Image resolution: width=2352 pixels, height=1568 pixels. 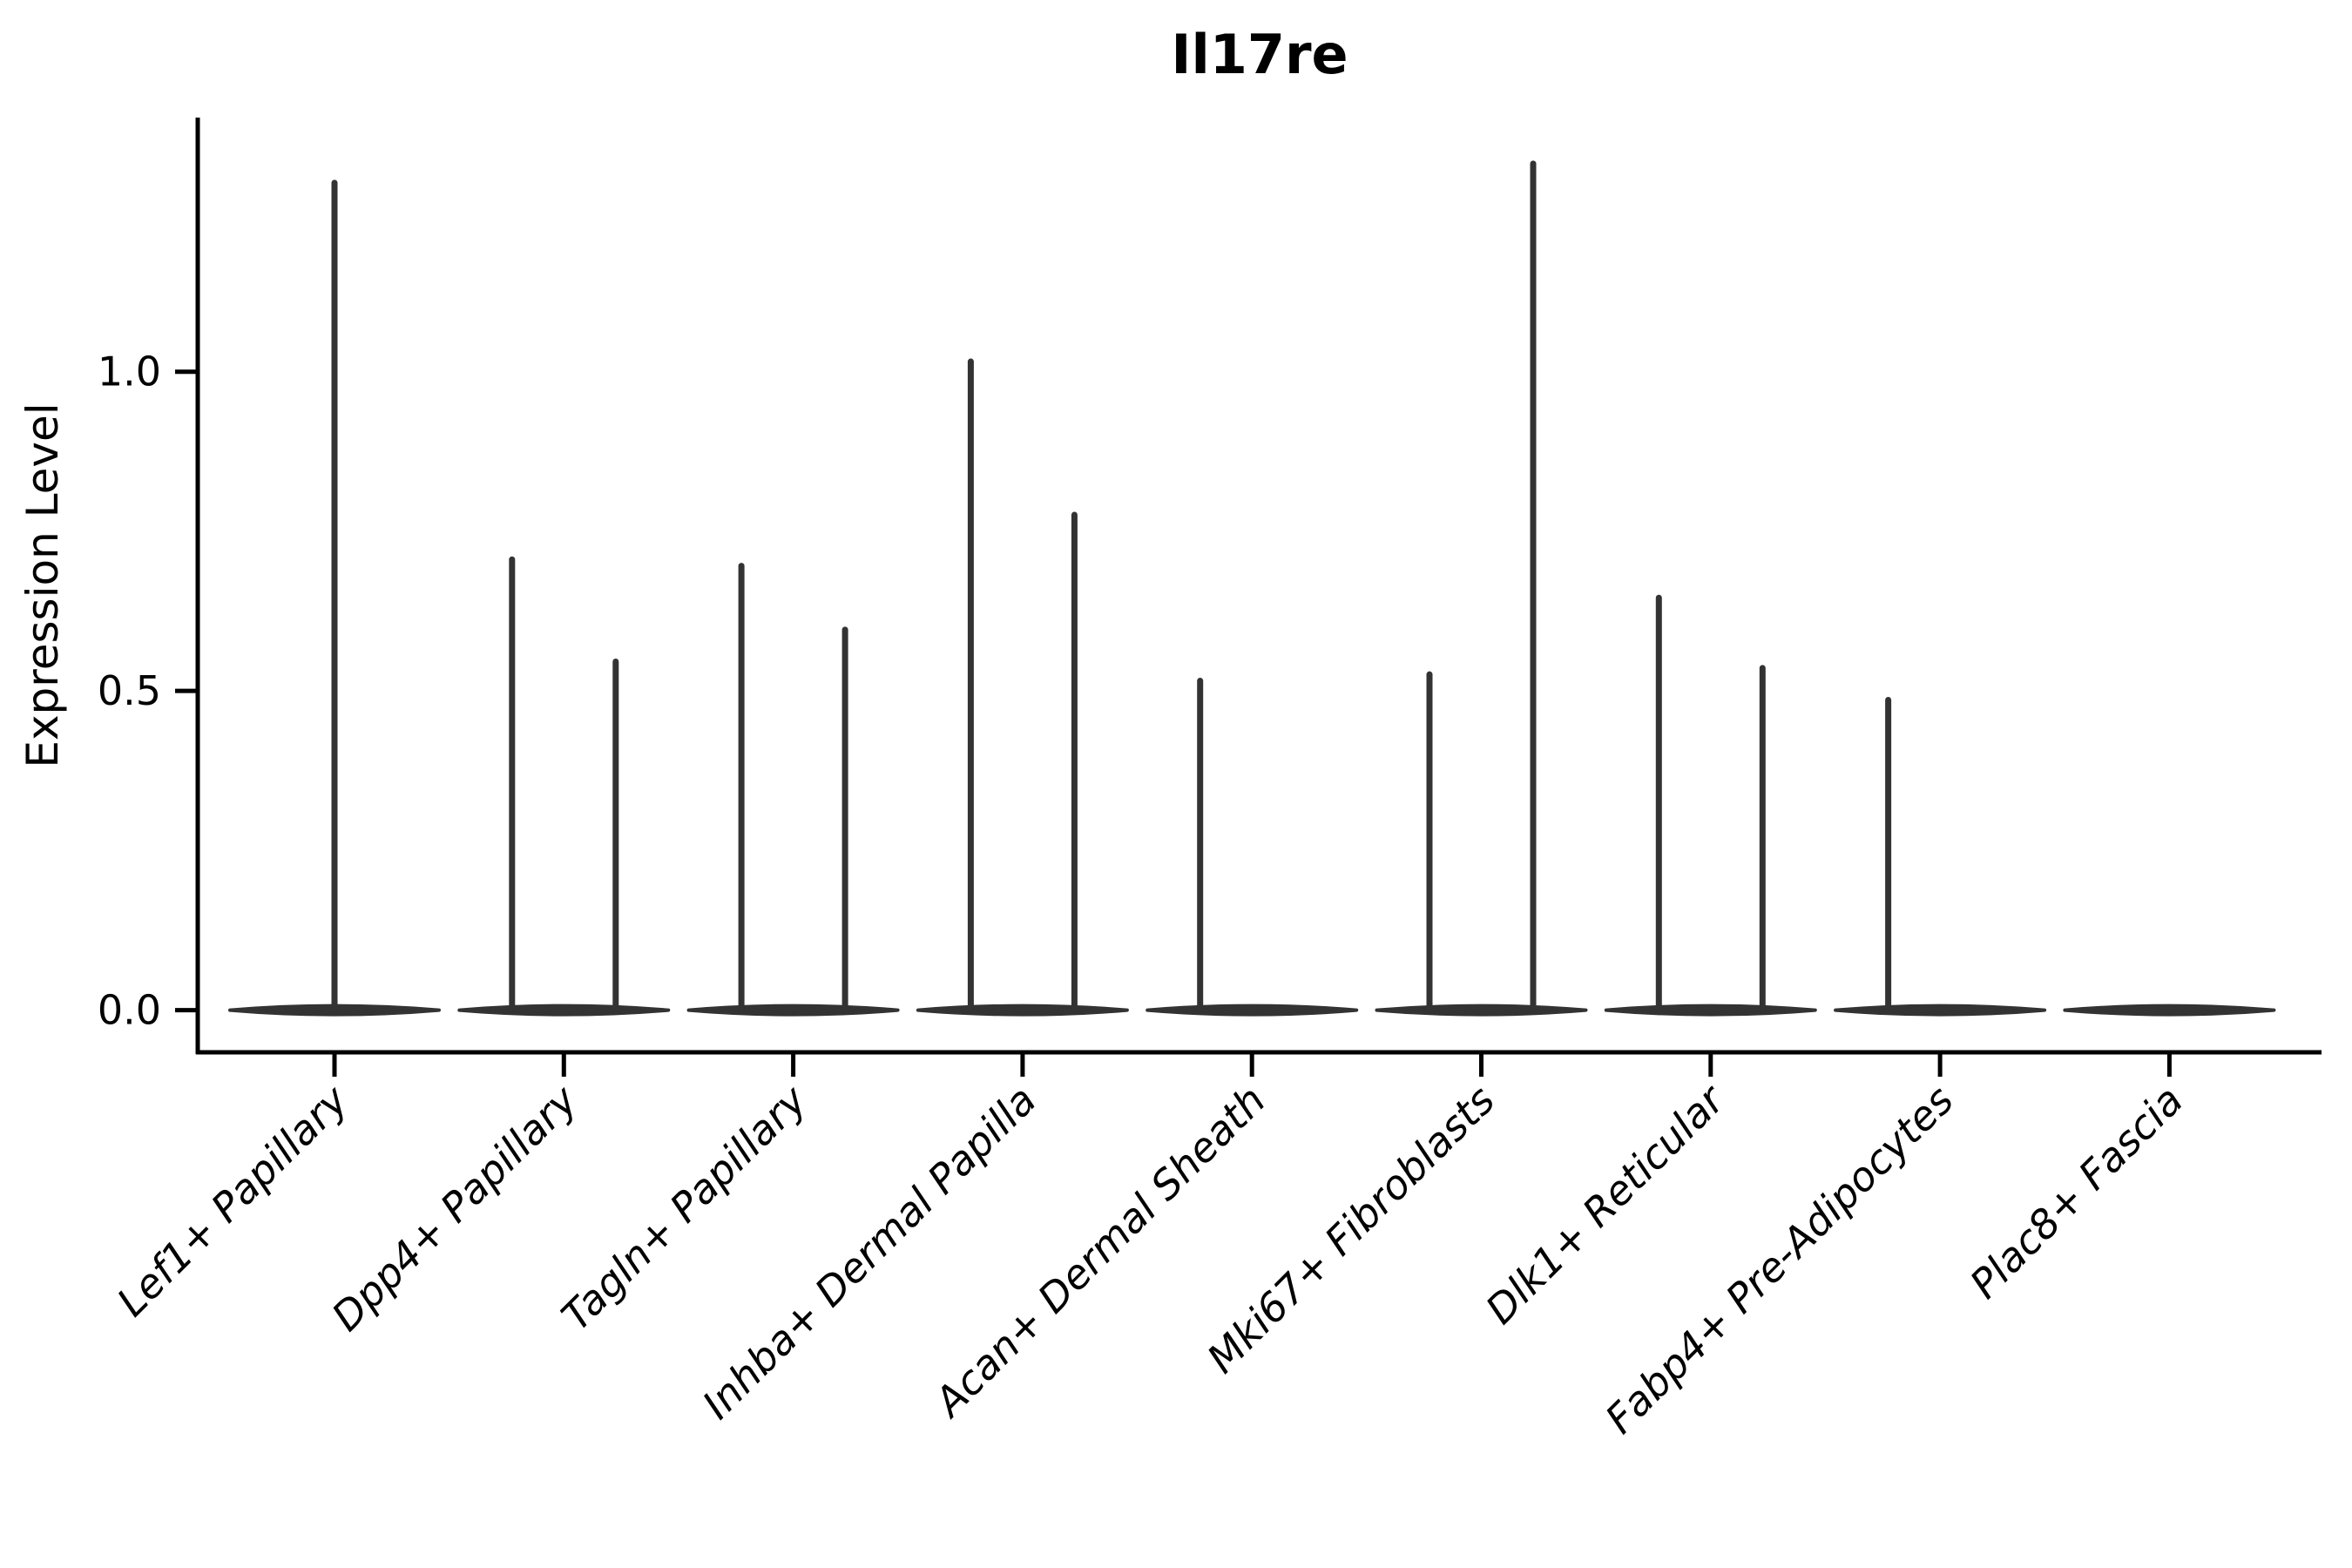 I want to click on x-tick-label: Dlk1+ Reticular, so click(x=1606, y=1203).